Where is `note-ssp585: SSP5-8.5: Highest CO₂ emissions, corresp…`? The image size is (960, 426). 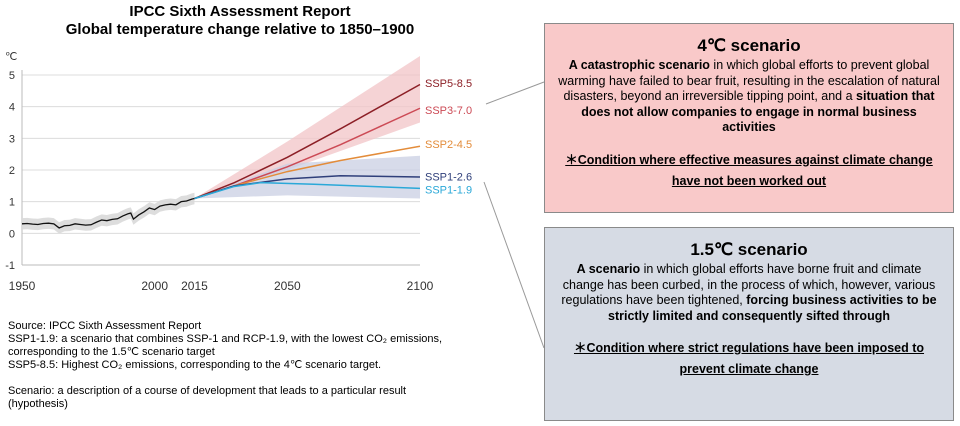 note-ssp585: SSP5-8.5: Highest CO₂ emissions, corresp… is located at coordinates (195, 365).